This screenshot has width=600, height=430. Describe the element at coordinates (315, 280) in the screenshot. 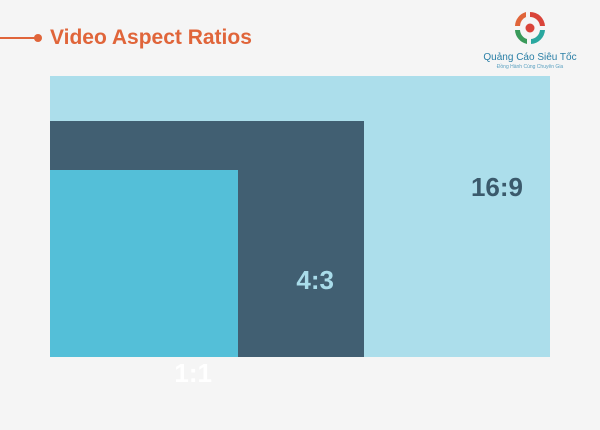

I see `ratio-4-3-label: 4:3` at that location.